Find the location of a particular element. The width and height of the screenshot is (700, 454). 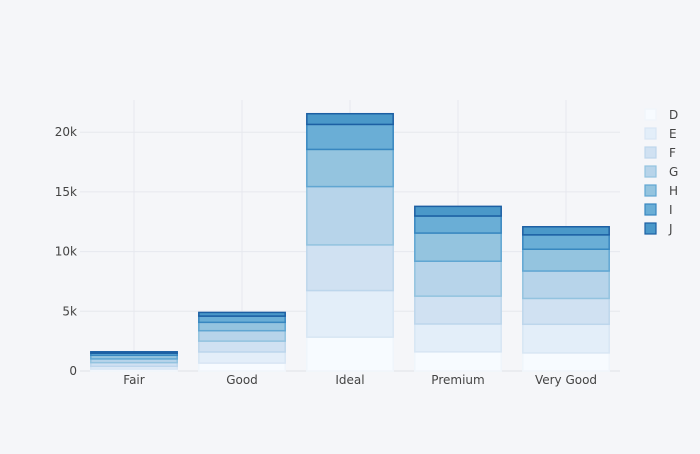

bar-G-premium is located at coordinates (458, 278).